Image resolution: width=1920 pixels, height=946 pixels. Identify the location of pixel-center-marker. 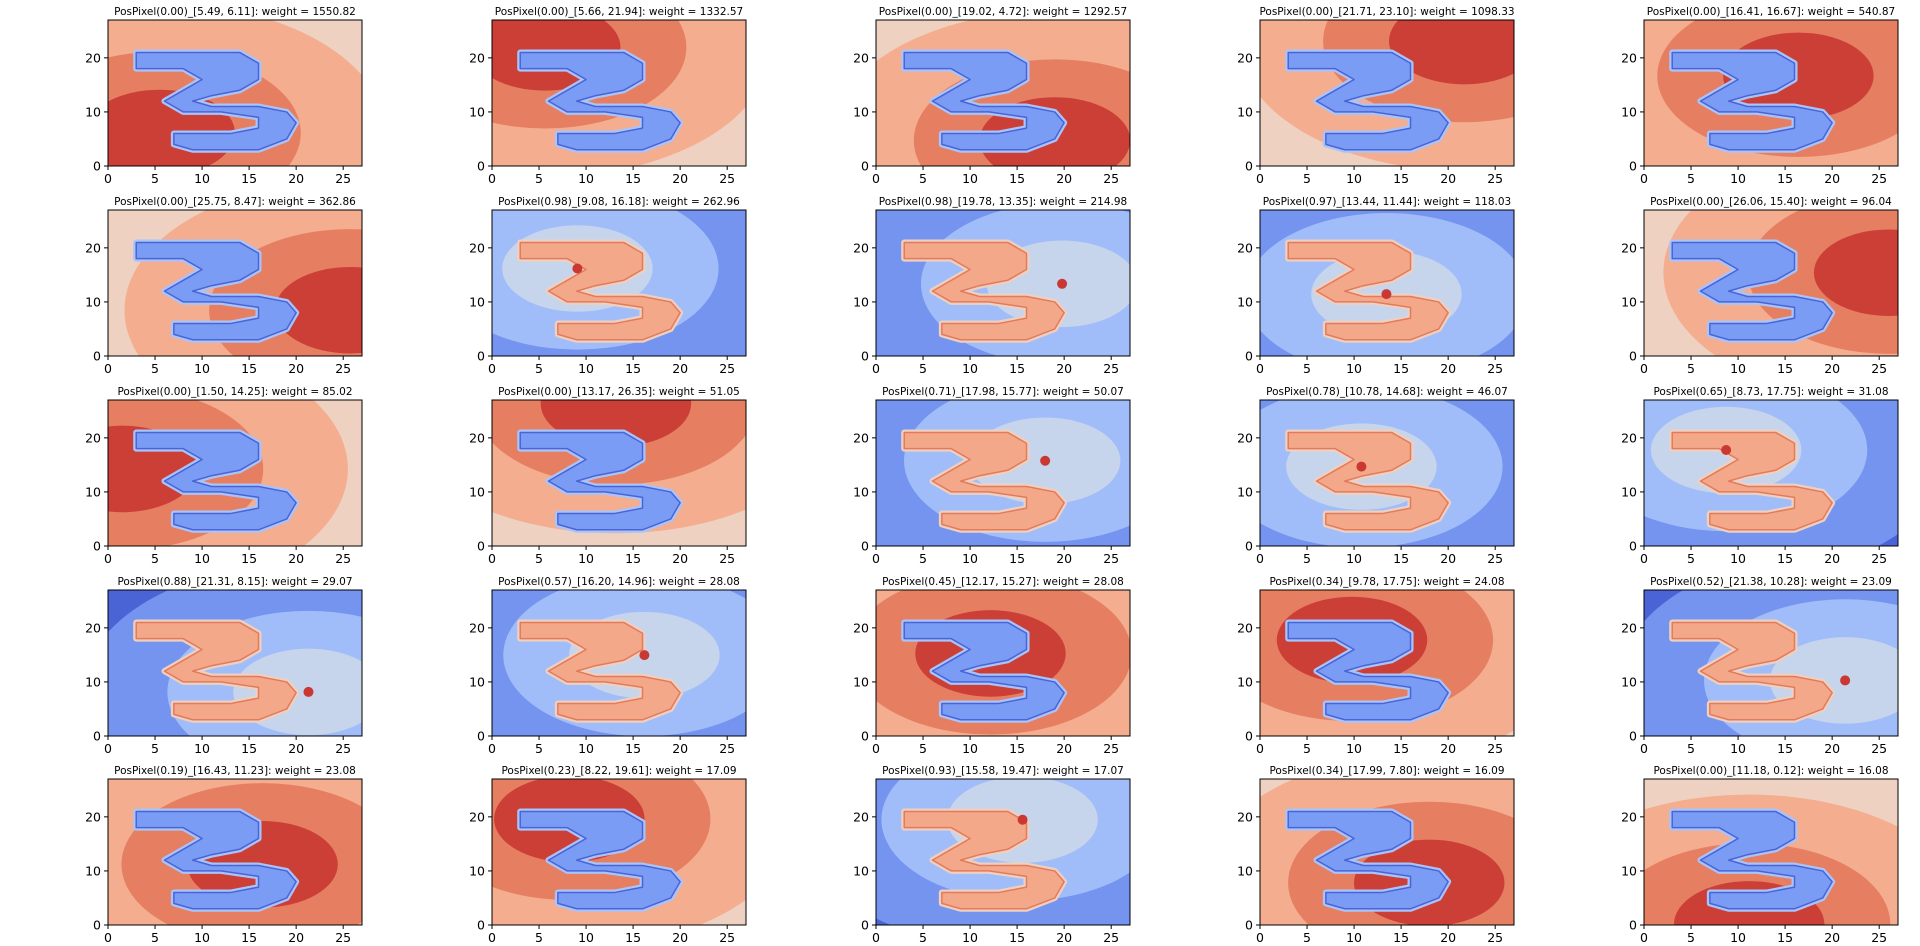
(1845, 680).